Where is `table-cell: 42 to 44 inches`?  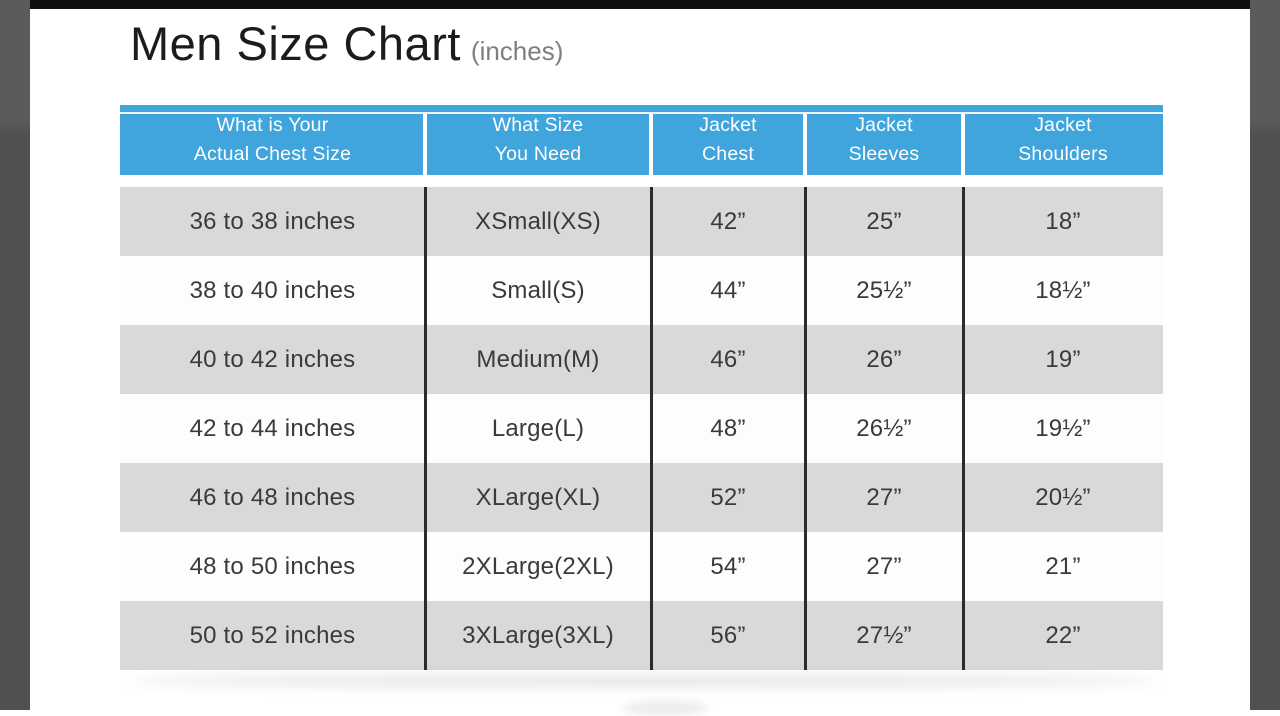
table-cell: 42 to 44 inches is located at coordinates (272, 428).